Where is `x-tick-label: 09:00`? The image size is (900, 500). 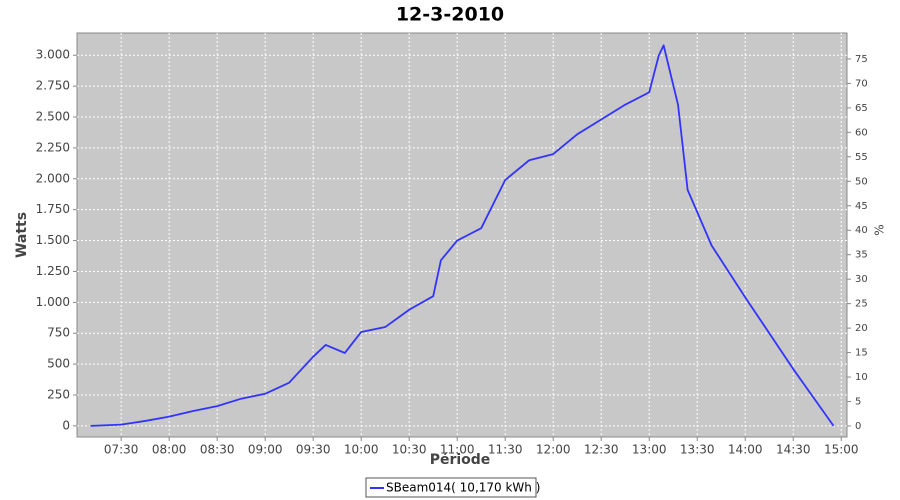
x-tick-label: 09:00 is located at coordinates (265, 450).